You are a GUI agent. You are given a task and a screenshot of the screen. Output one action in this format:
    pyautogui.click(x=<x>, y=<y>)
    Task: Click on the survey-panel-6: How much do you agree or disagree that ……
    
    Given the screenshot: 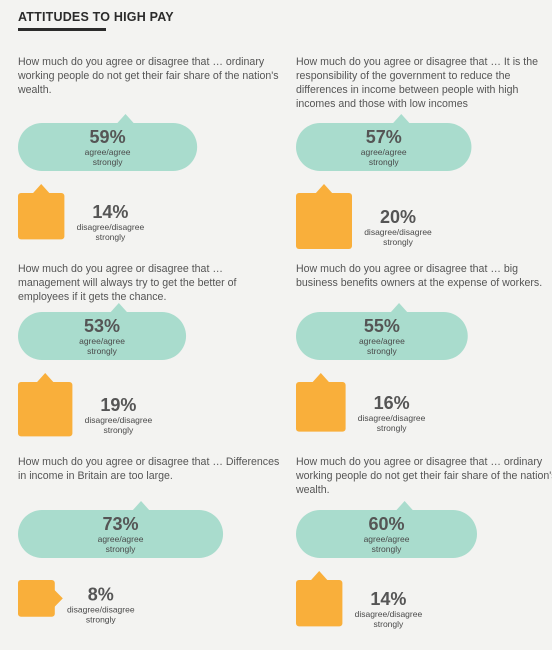 What is the action you would take?
    pyautogui.click(x=424, y=552)
    